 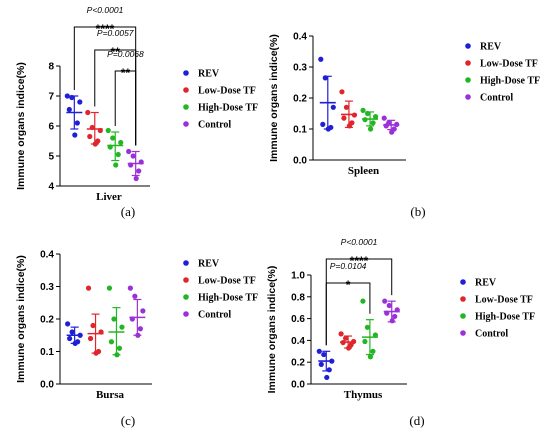 What do you see at coordinates (125, 54) in the screenshot?
I see `p-value-label: P=0.0068` at bounding box center [125, 54].